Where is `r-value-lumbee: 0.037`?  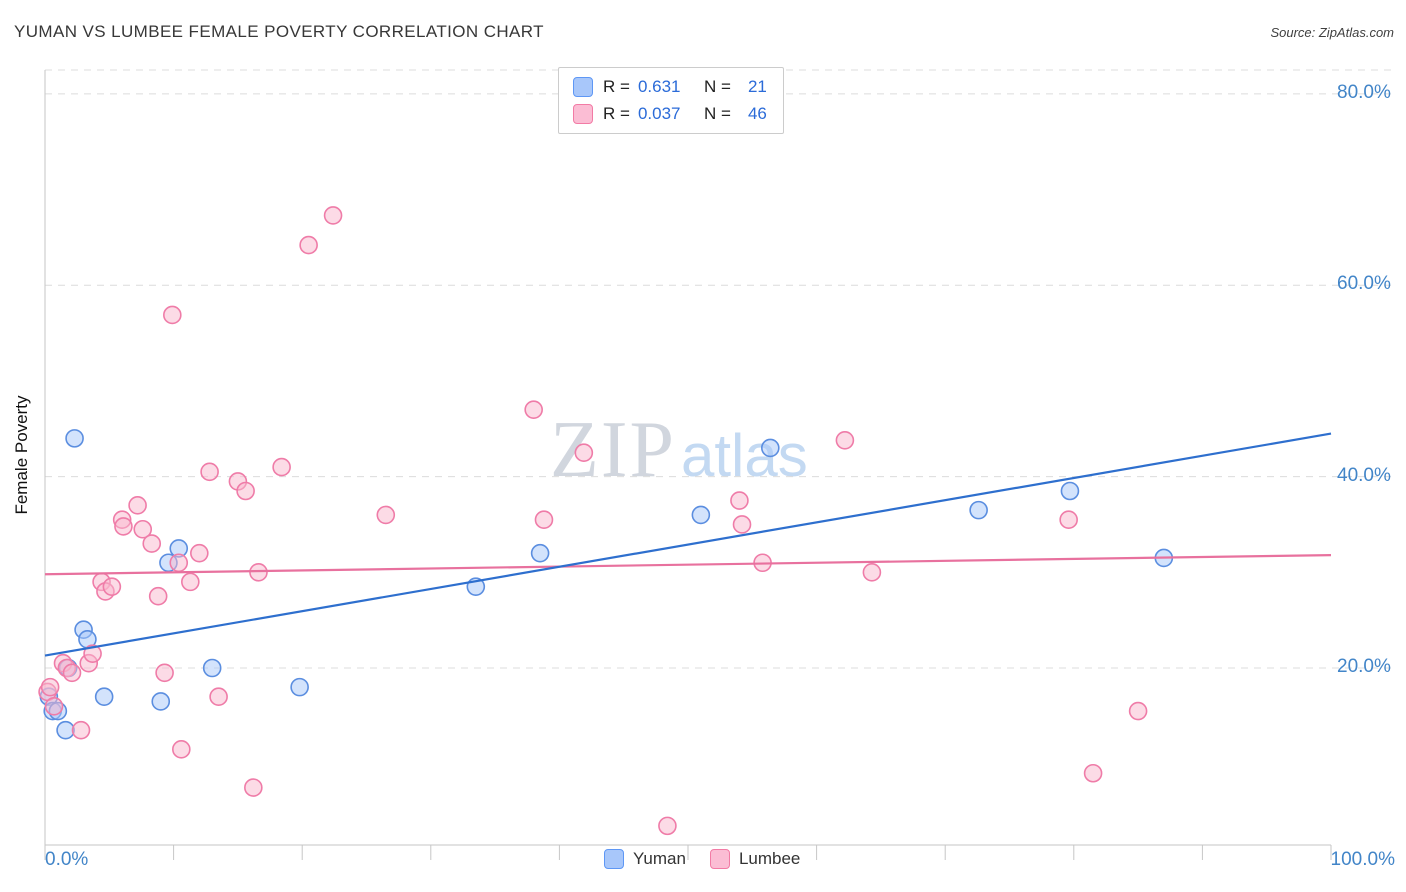 r-value-lumbee: 0.037 is located at coordinates (659, 113).